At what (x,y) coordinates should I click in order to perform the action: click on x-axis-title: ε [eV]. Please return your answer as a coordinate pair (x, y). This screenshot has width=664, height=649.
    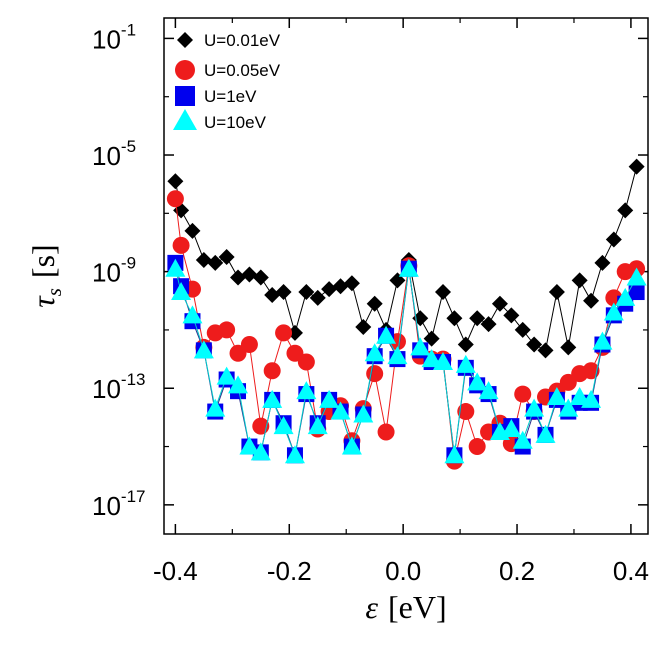
    Looking at the image, I should click on (405, 607).